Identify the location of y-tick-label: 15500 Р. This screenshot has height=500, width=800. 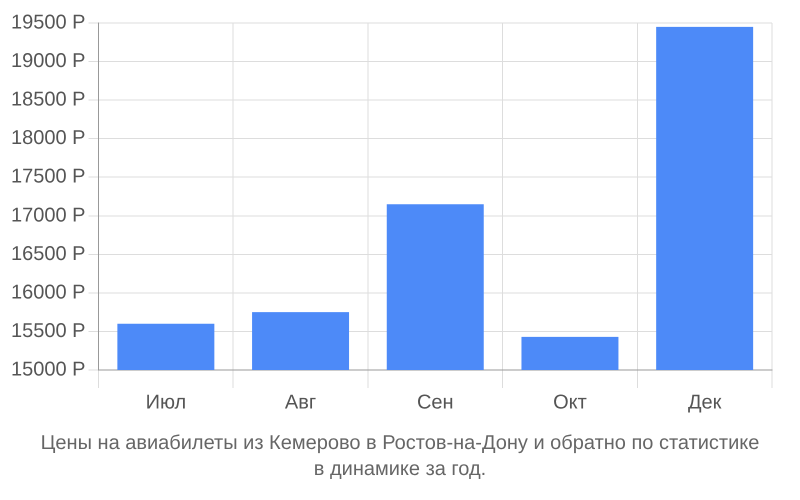
(48, 331).